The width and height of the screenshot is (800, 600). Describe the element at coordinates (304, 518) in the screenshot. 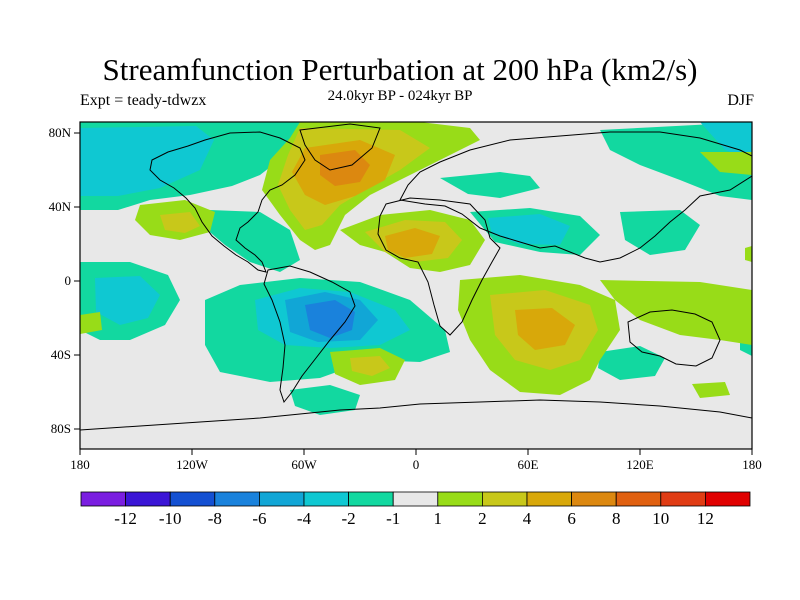

I see `colorbar-label: -4` at that location.